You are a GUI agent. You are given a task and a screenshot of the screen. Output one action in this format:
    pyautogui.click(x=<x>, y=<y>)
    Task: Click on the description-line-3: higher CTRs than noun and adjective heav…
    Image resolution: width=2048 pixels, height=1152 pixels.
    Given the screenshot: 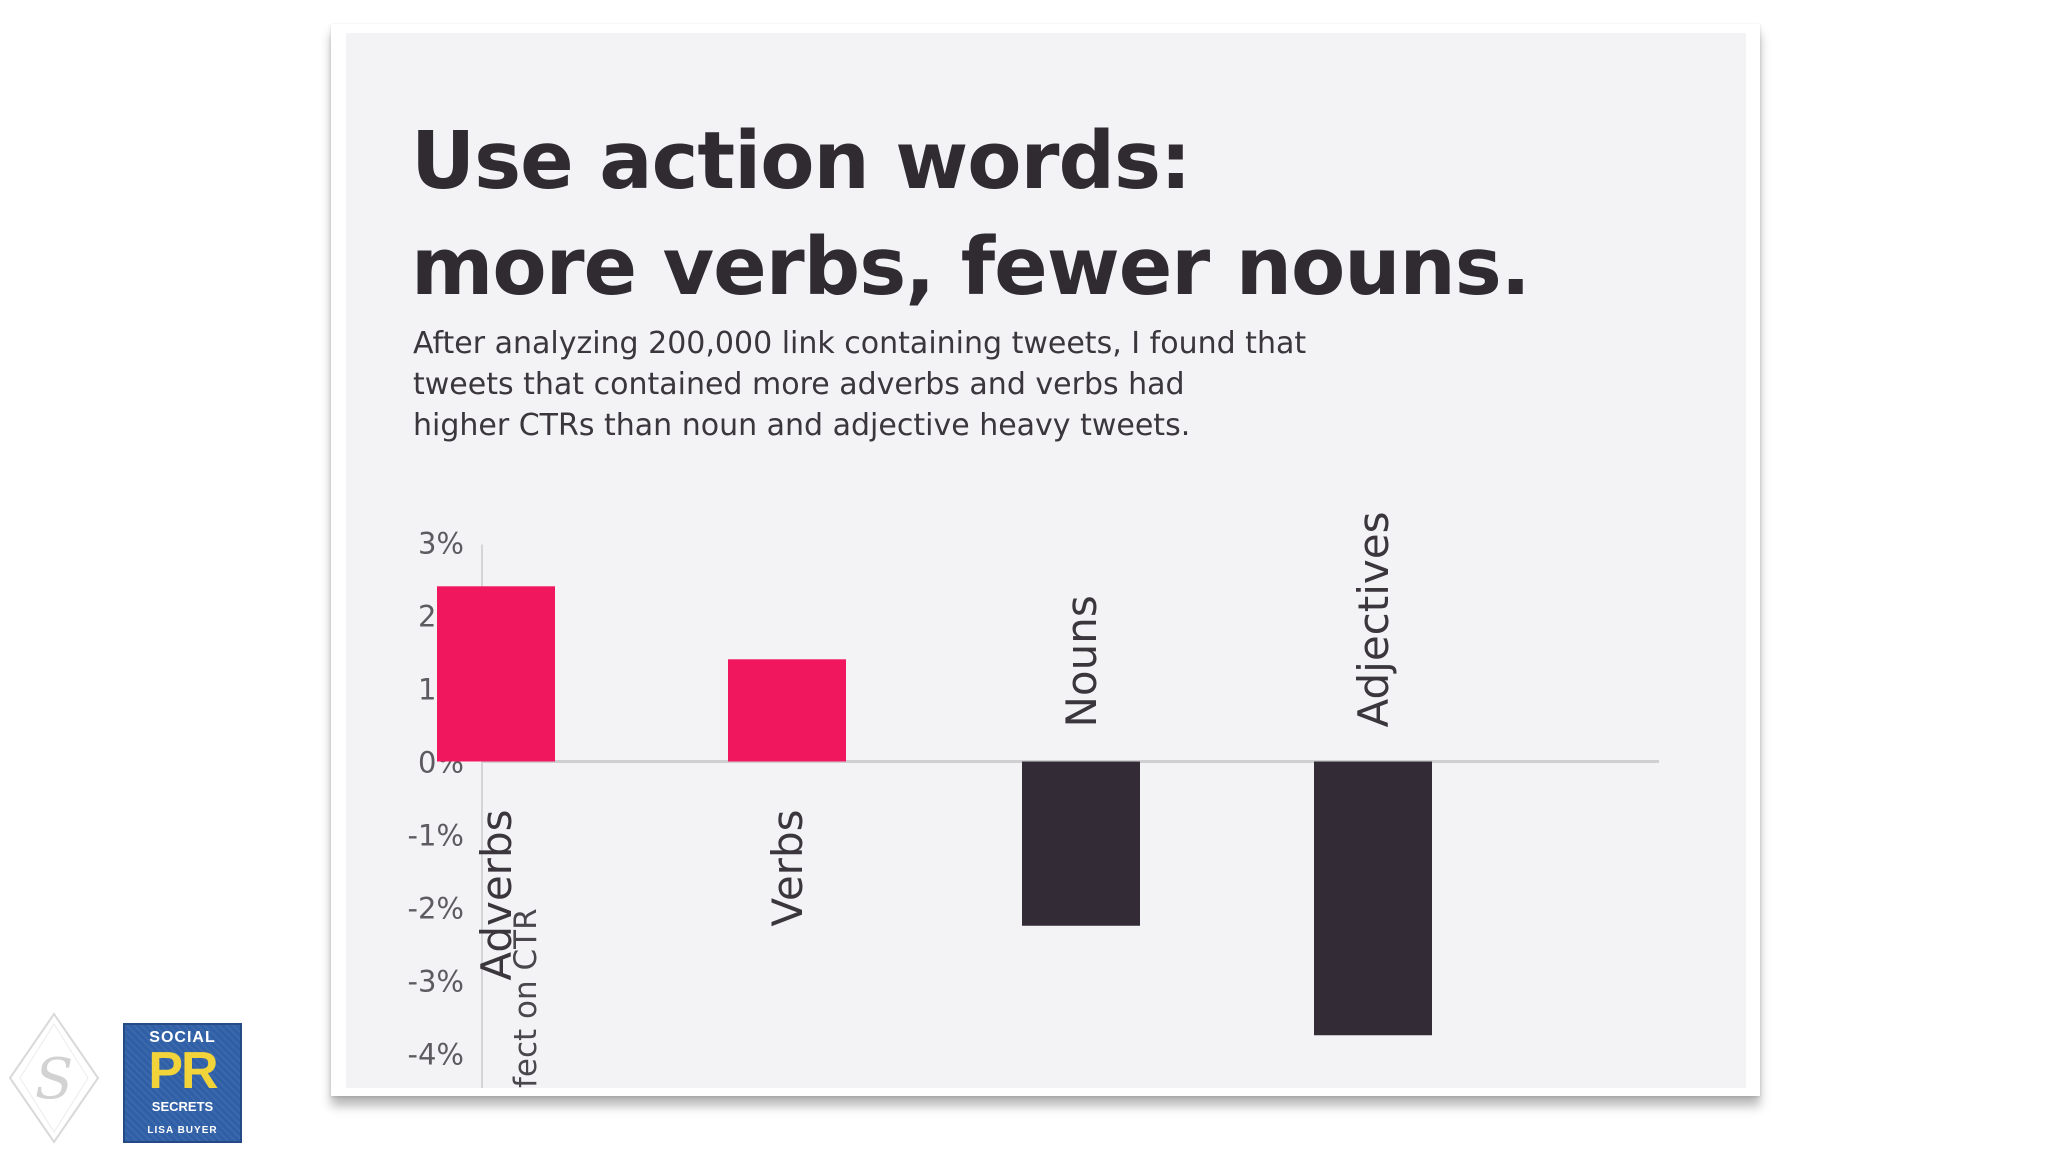 What is the action you would take?
    pyautogui.click(x=802, y=425)
    